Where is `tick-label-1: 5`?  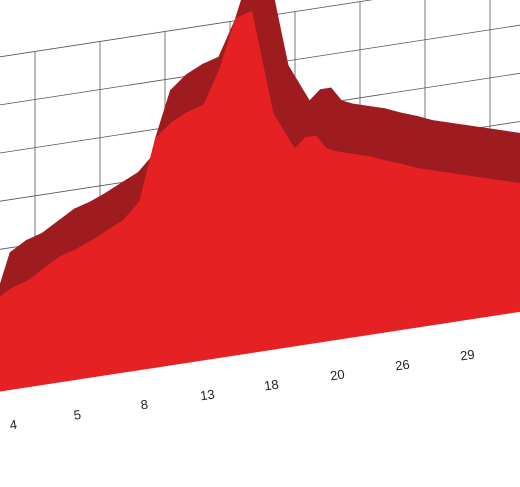 tick-label-1: 5 is located at coordinates (77, 415).